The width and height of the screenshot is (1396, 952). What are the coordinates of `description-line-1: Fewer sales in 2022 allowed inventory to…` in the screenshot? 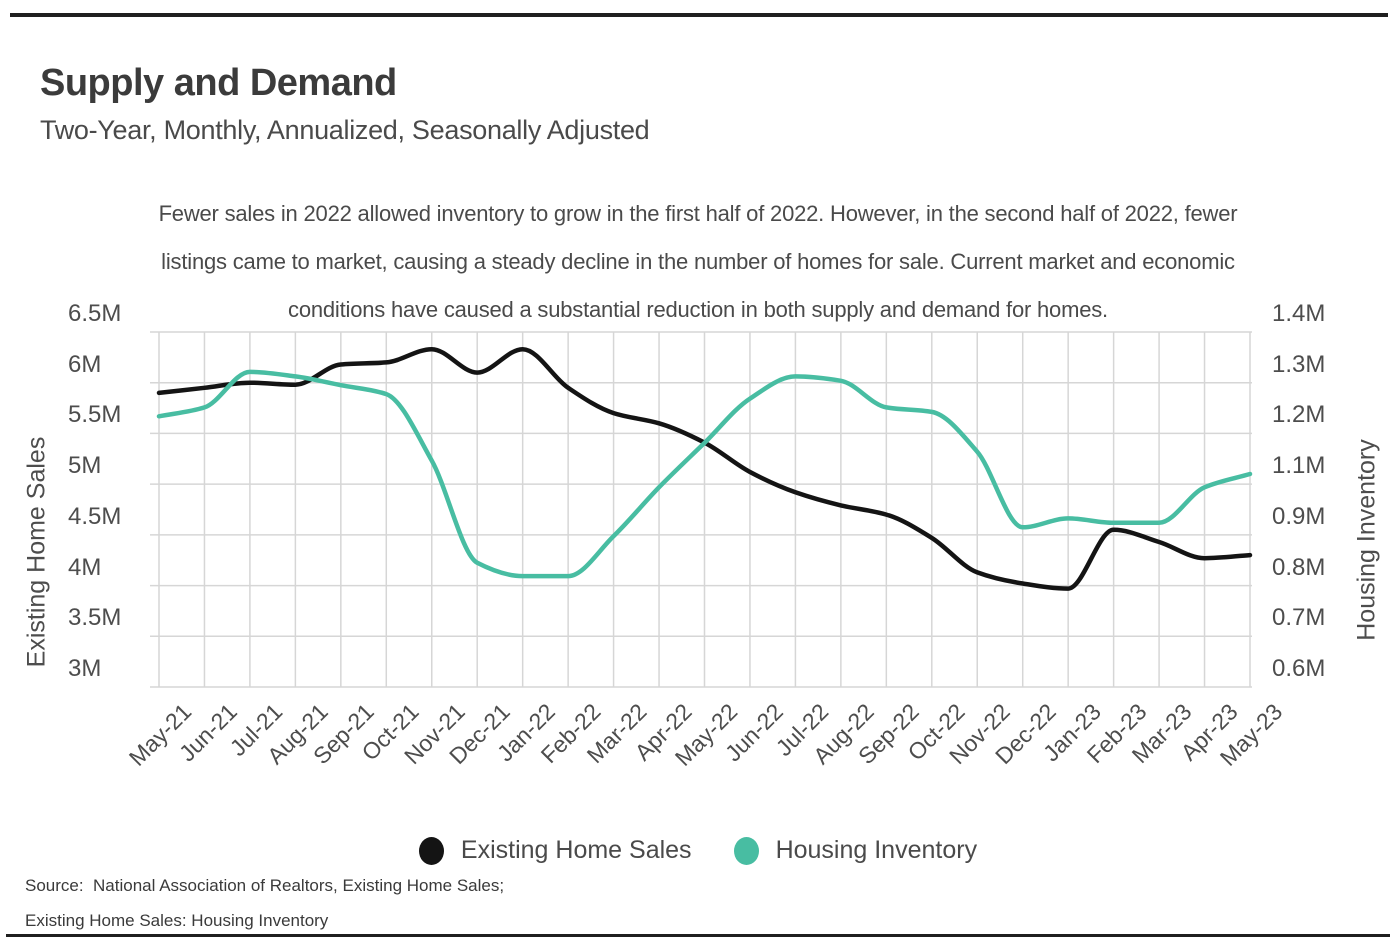 It's located at (698, 213).